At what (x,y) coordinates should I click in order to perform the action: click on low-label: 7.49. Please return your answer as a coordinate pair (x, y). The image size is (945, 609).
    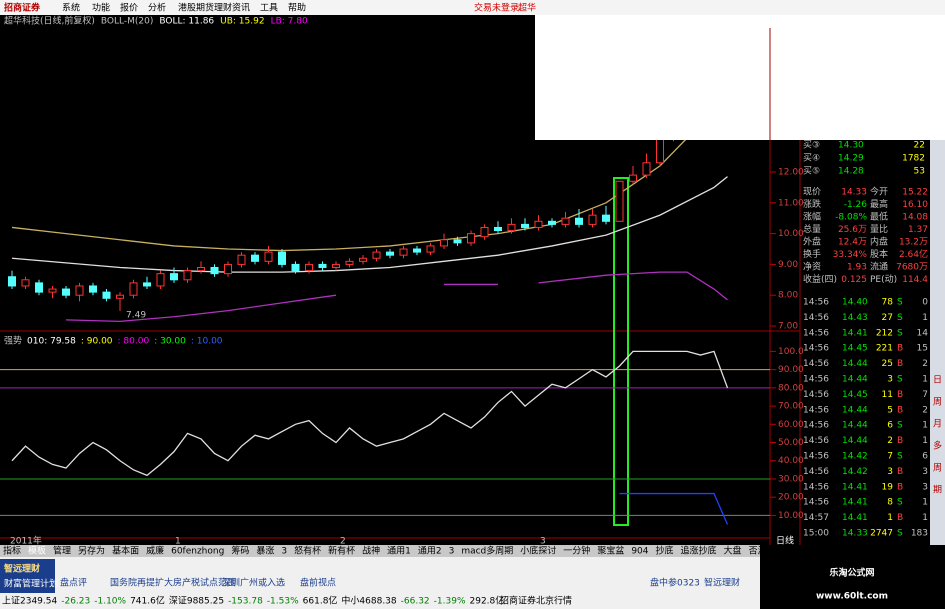
    Looking at the image, I should click on (136, 315).